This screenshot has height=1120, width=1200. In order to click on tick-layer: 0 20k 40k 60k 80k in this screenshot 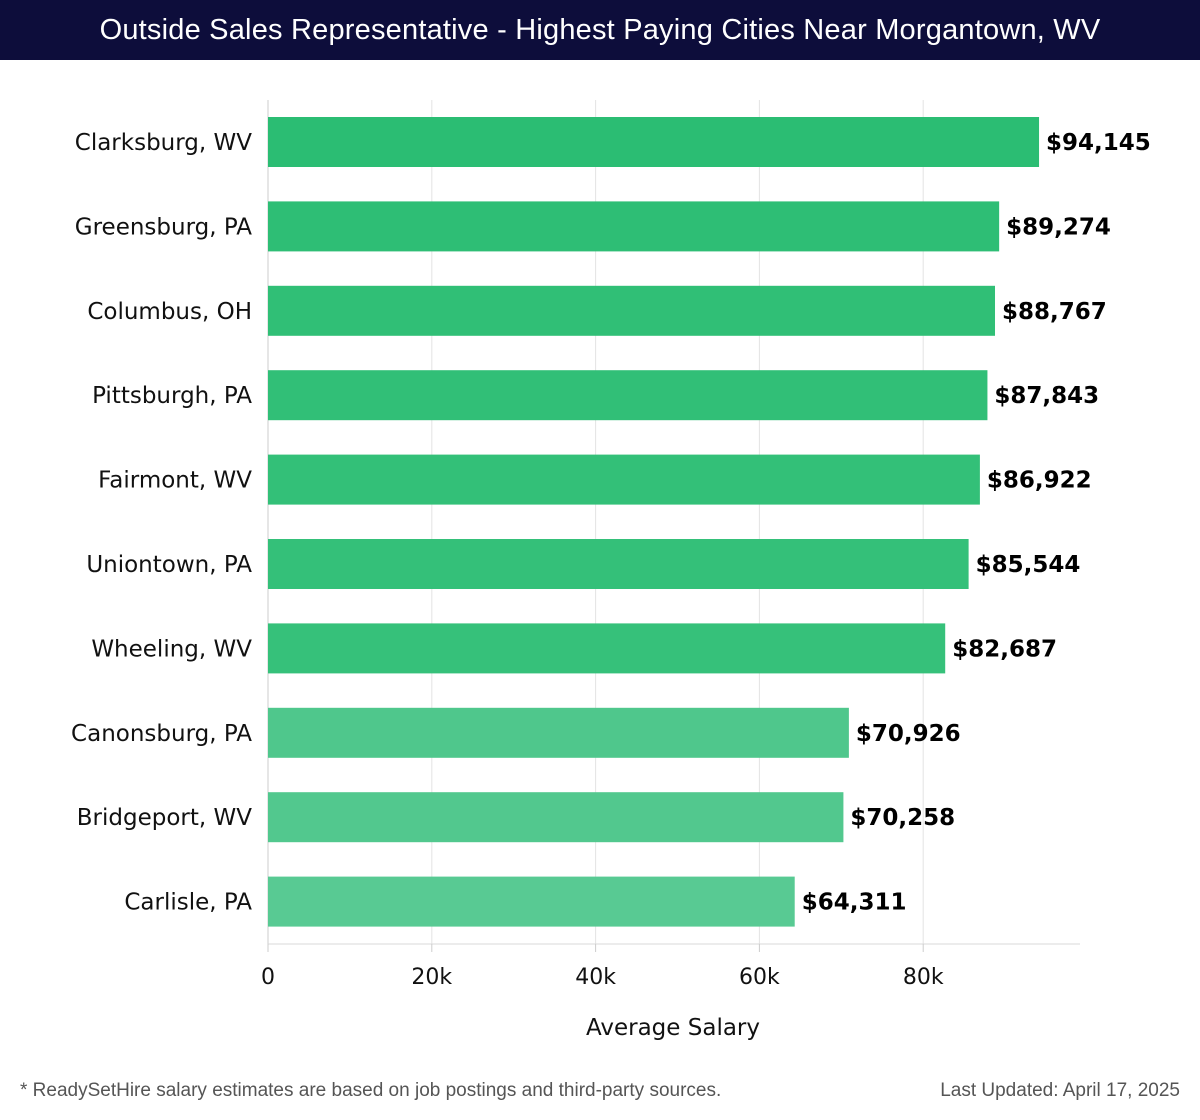, I will do `click(602, 967)`.